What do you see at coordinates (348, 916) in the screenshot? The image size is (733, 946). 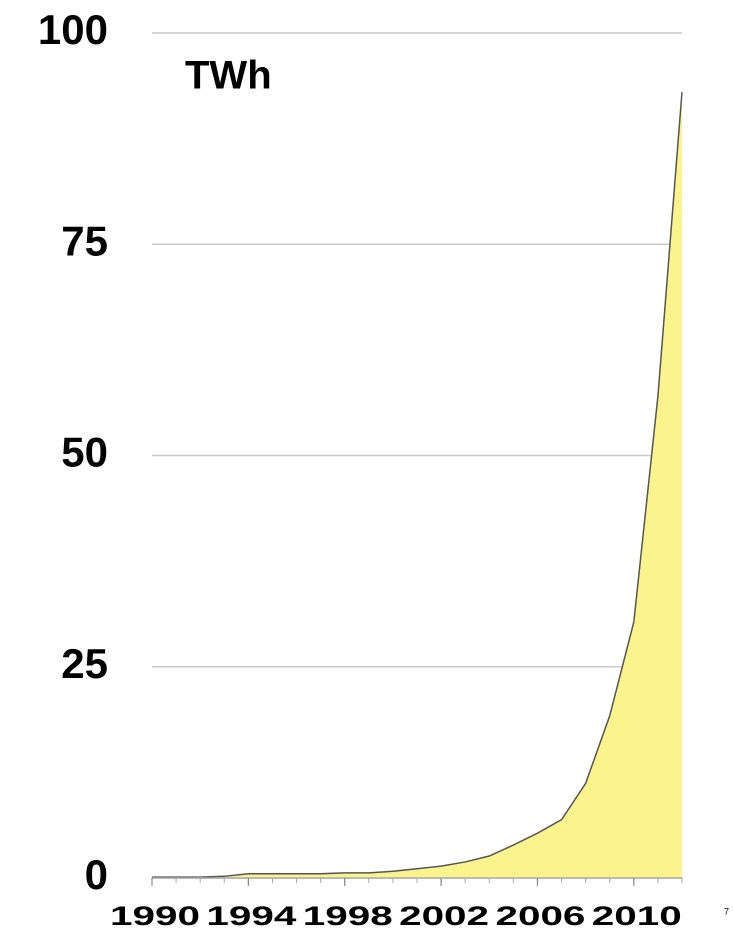 I see `x-tick-label: 1998` at bounding box center [348, 916].